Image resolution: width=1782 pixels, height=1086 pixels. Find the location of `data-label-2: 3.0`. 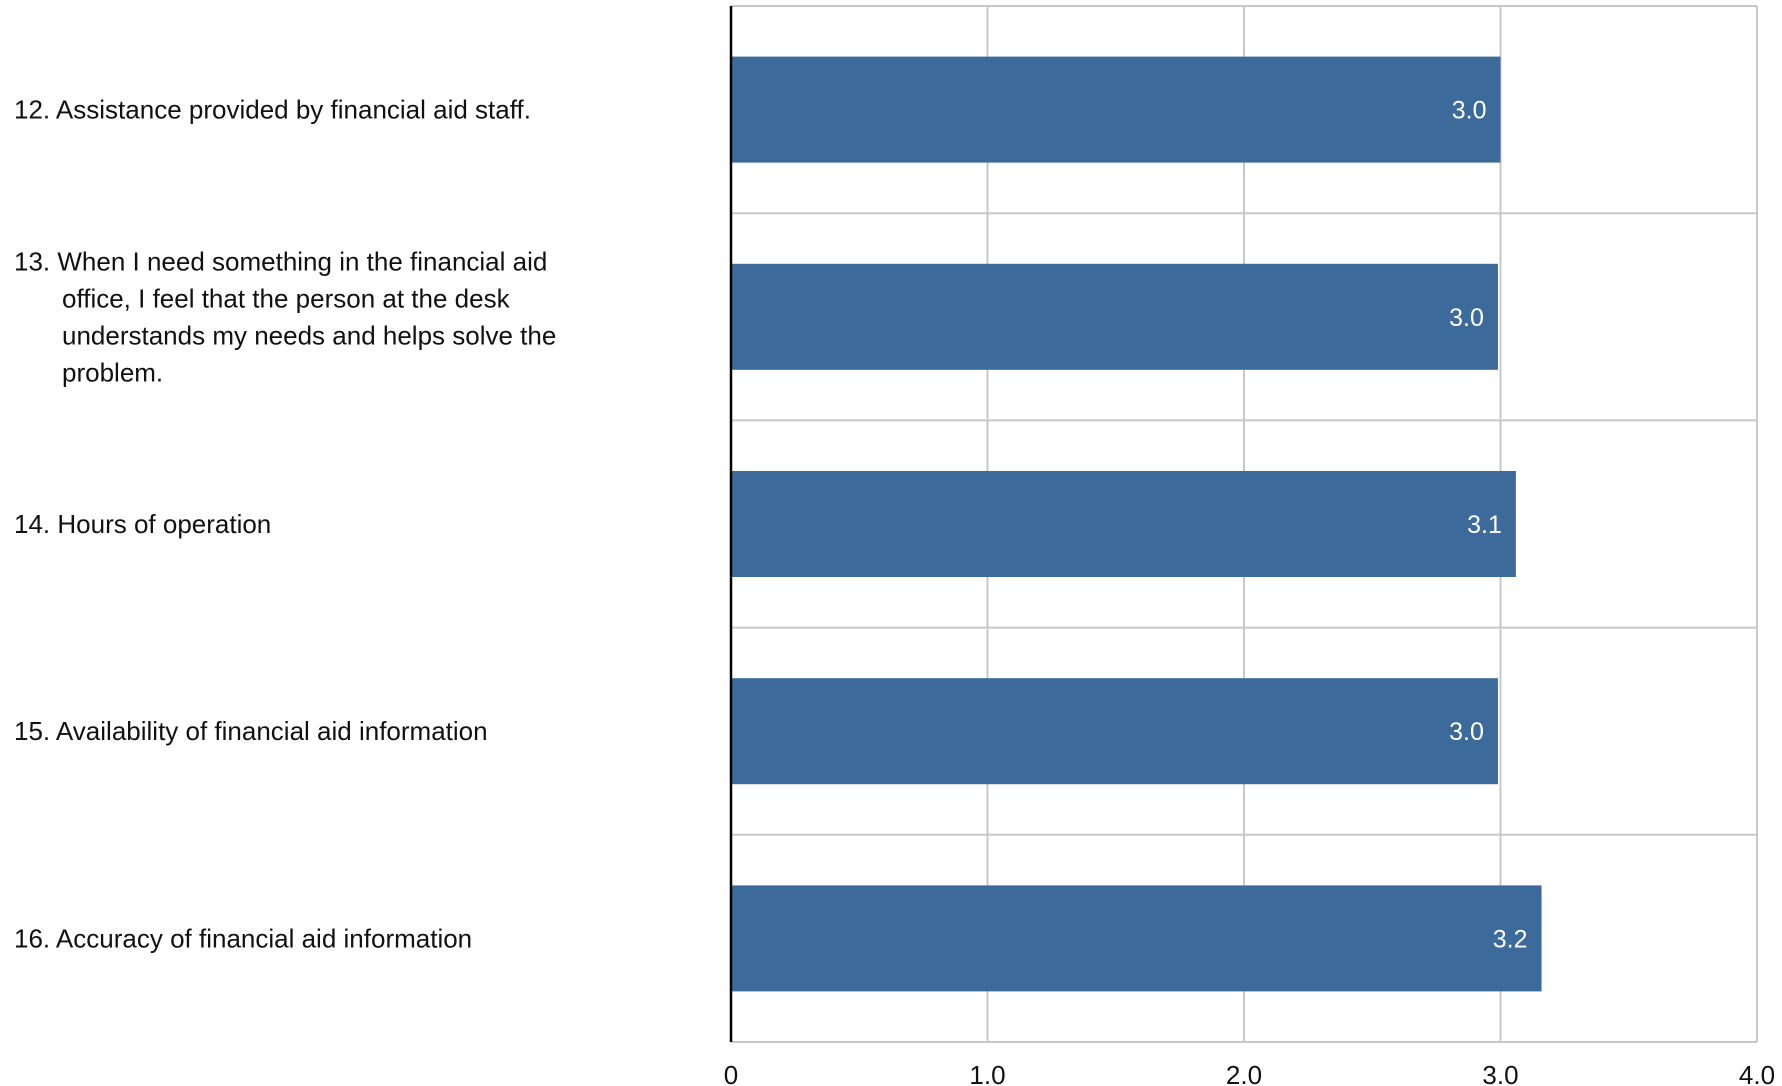

data-label-2: 3.0 is located at coordinates (1466, 318).